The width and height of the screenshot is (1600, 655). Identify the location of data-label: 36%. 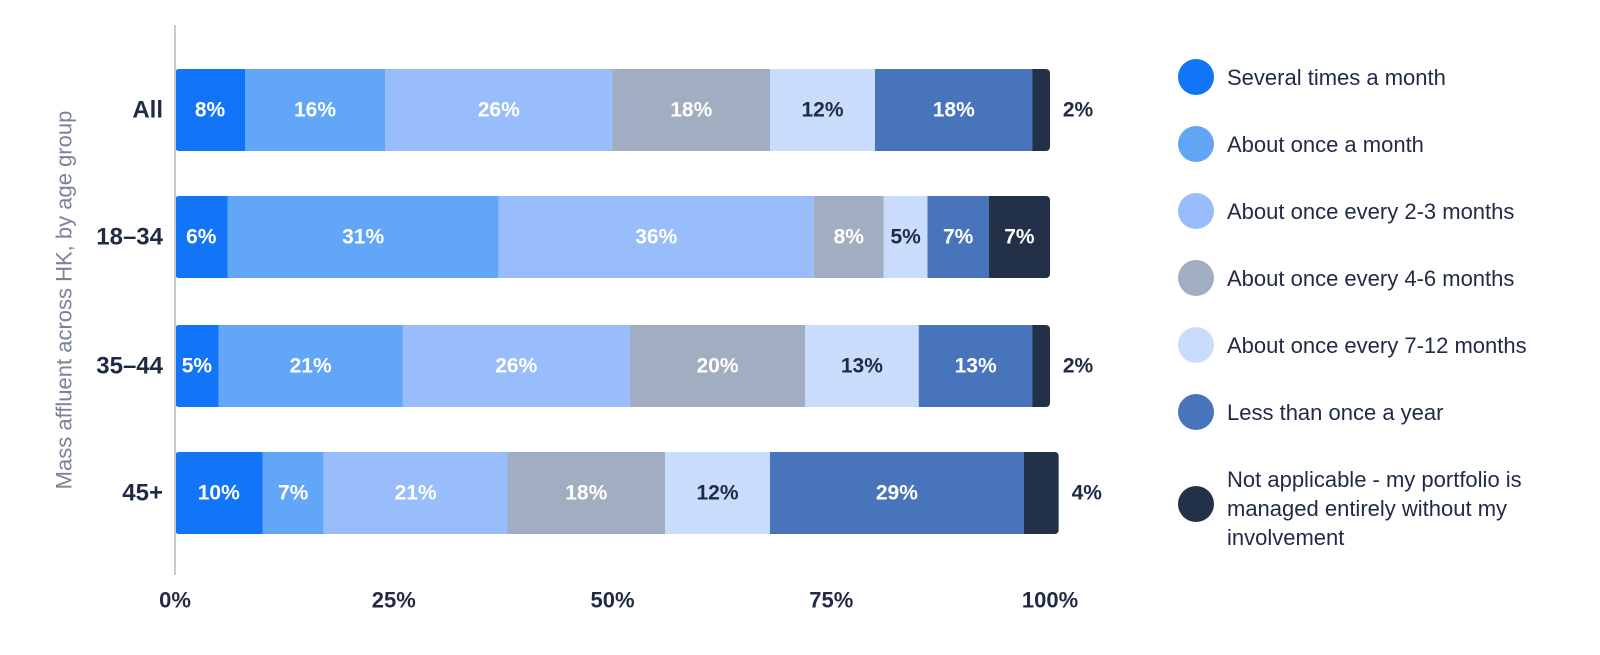
(656, 237).